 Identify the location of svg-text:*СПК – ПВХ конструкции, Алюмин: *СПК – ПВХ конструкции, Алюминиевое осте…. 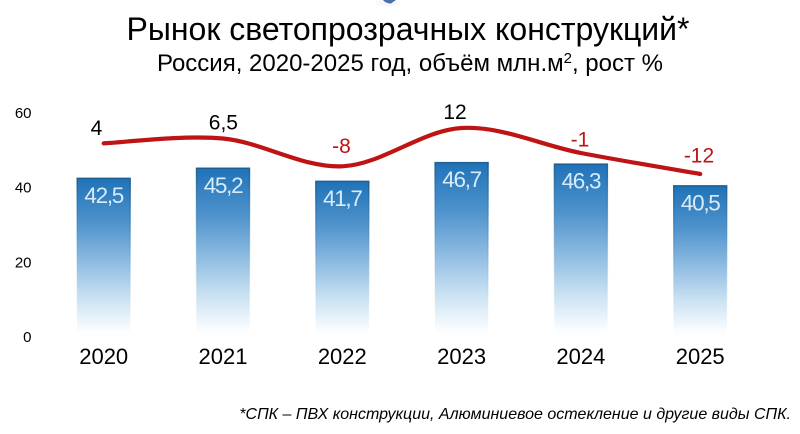
(515, 414).